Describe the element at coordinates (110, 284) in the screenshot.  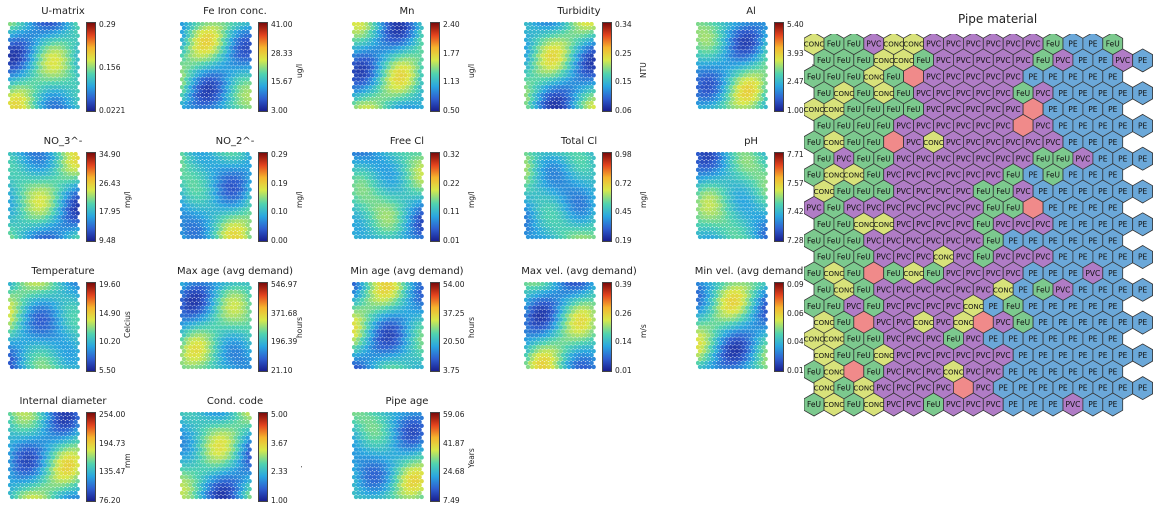
I see `colorbar-tick-label: 19.60` at that location.